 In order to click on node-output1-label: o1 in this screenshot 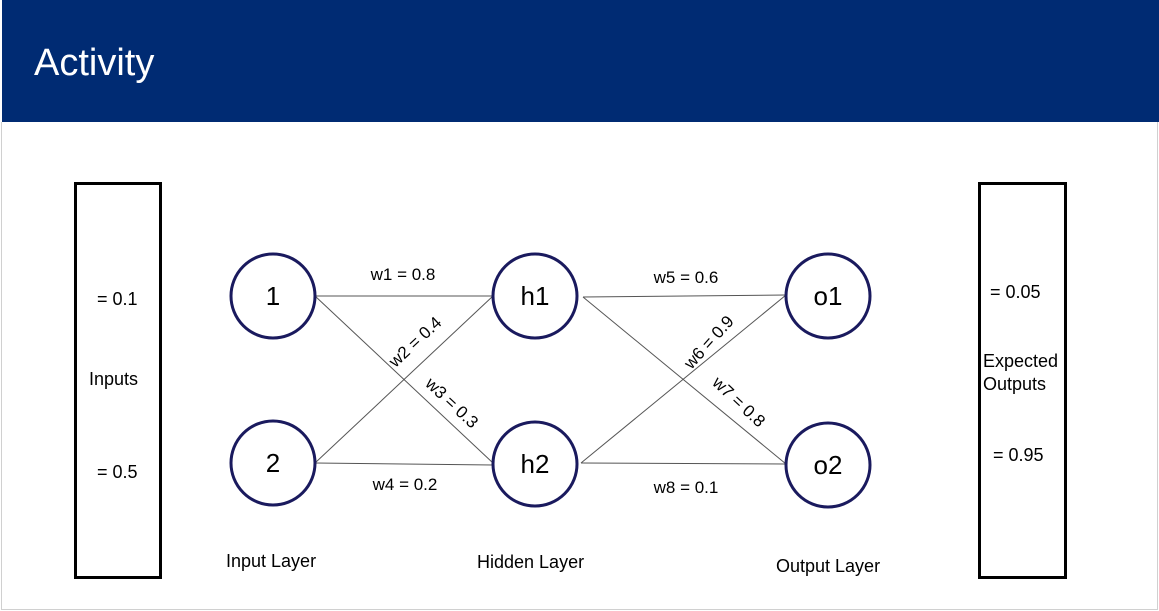, I will do `click(828, 296)`.